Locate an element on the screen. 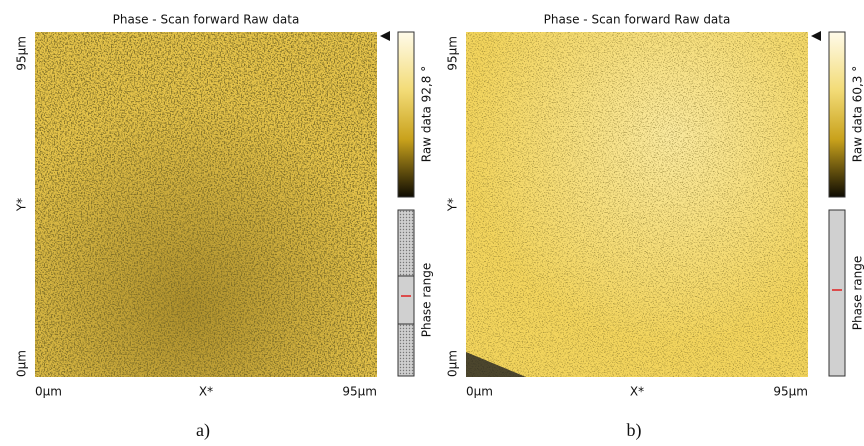  caption: a) is located at coordinates (203, 430).